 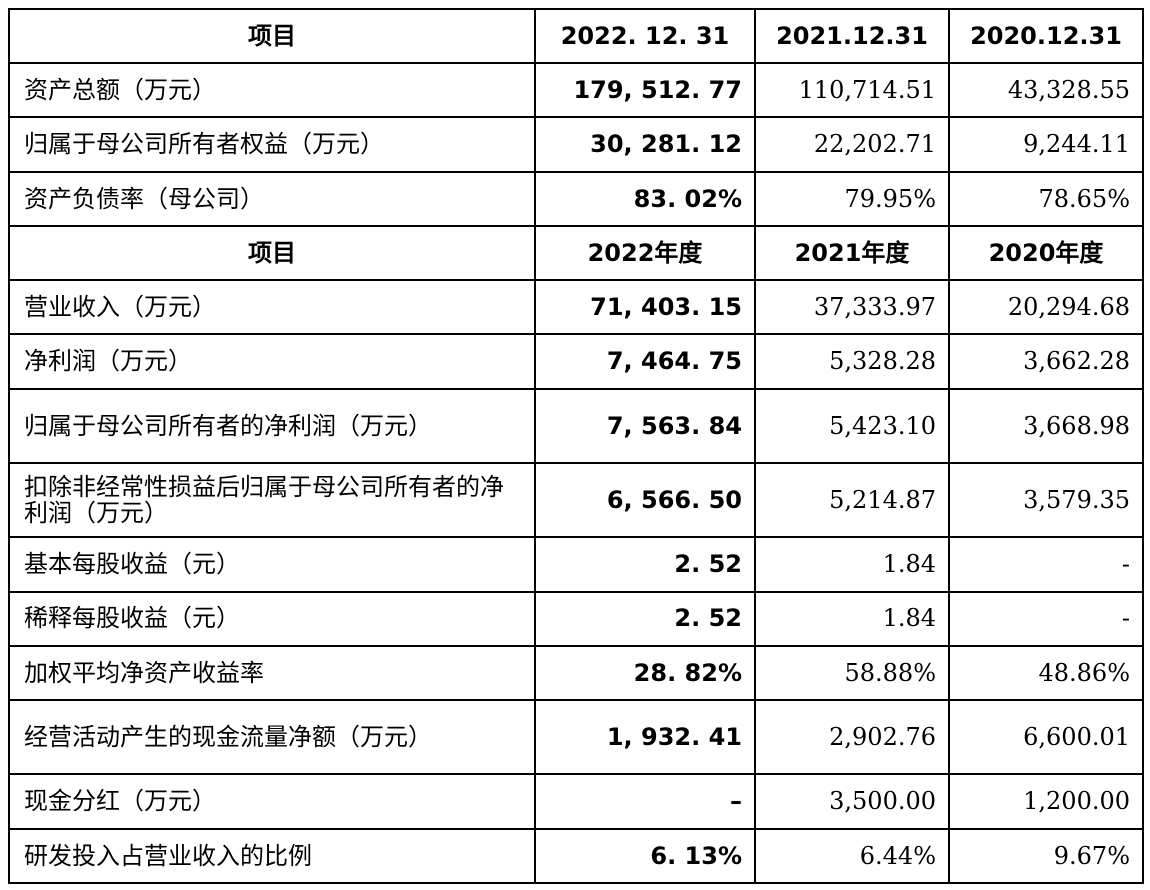 I want to click on row-label: 经营活动产生的现金流量净额（万元）, so click(x=272, y=737).